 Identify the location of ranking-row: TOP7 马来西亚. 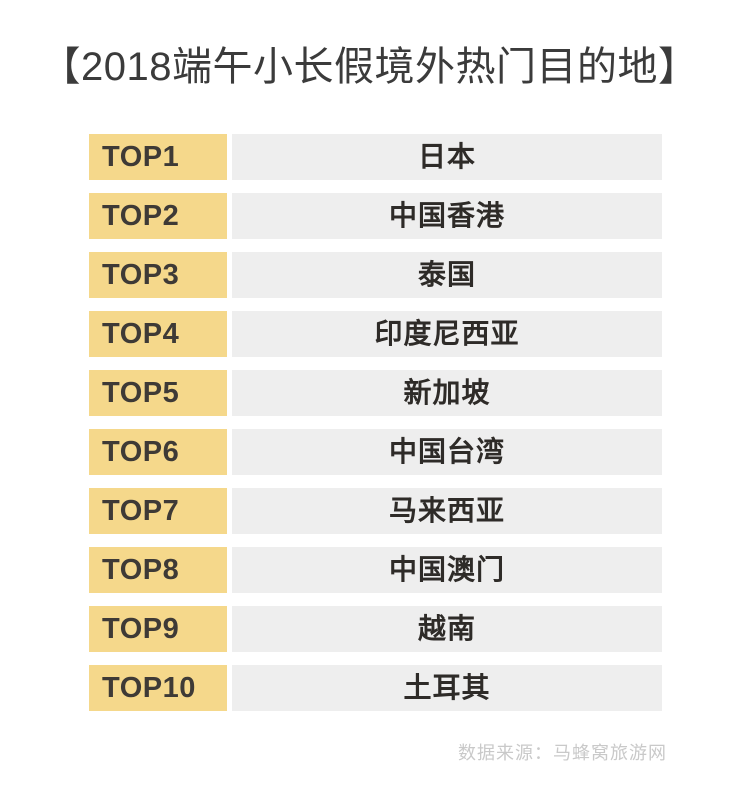
(375, 511).